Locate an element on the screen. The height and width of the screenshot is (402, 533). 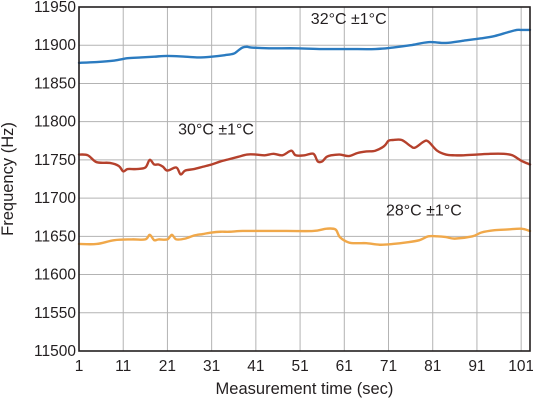
series-annotation: 32°C ±1°C is located at coordinates (349, 19).